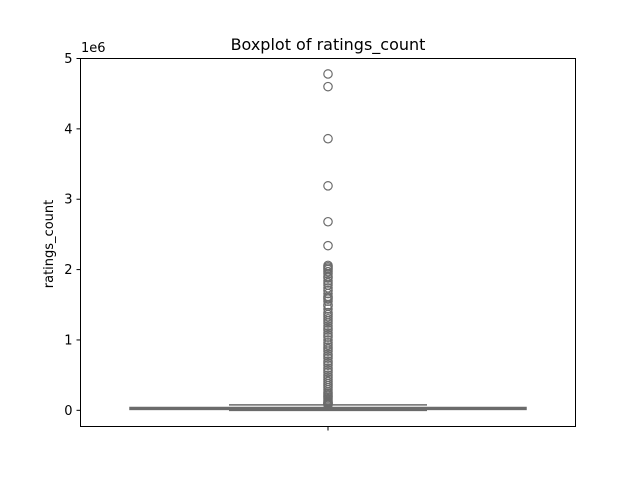 This screenshot has height=480, width=640. I want to click on y-tick-label: 4, so click(68, 129).